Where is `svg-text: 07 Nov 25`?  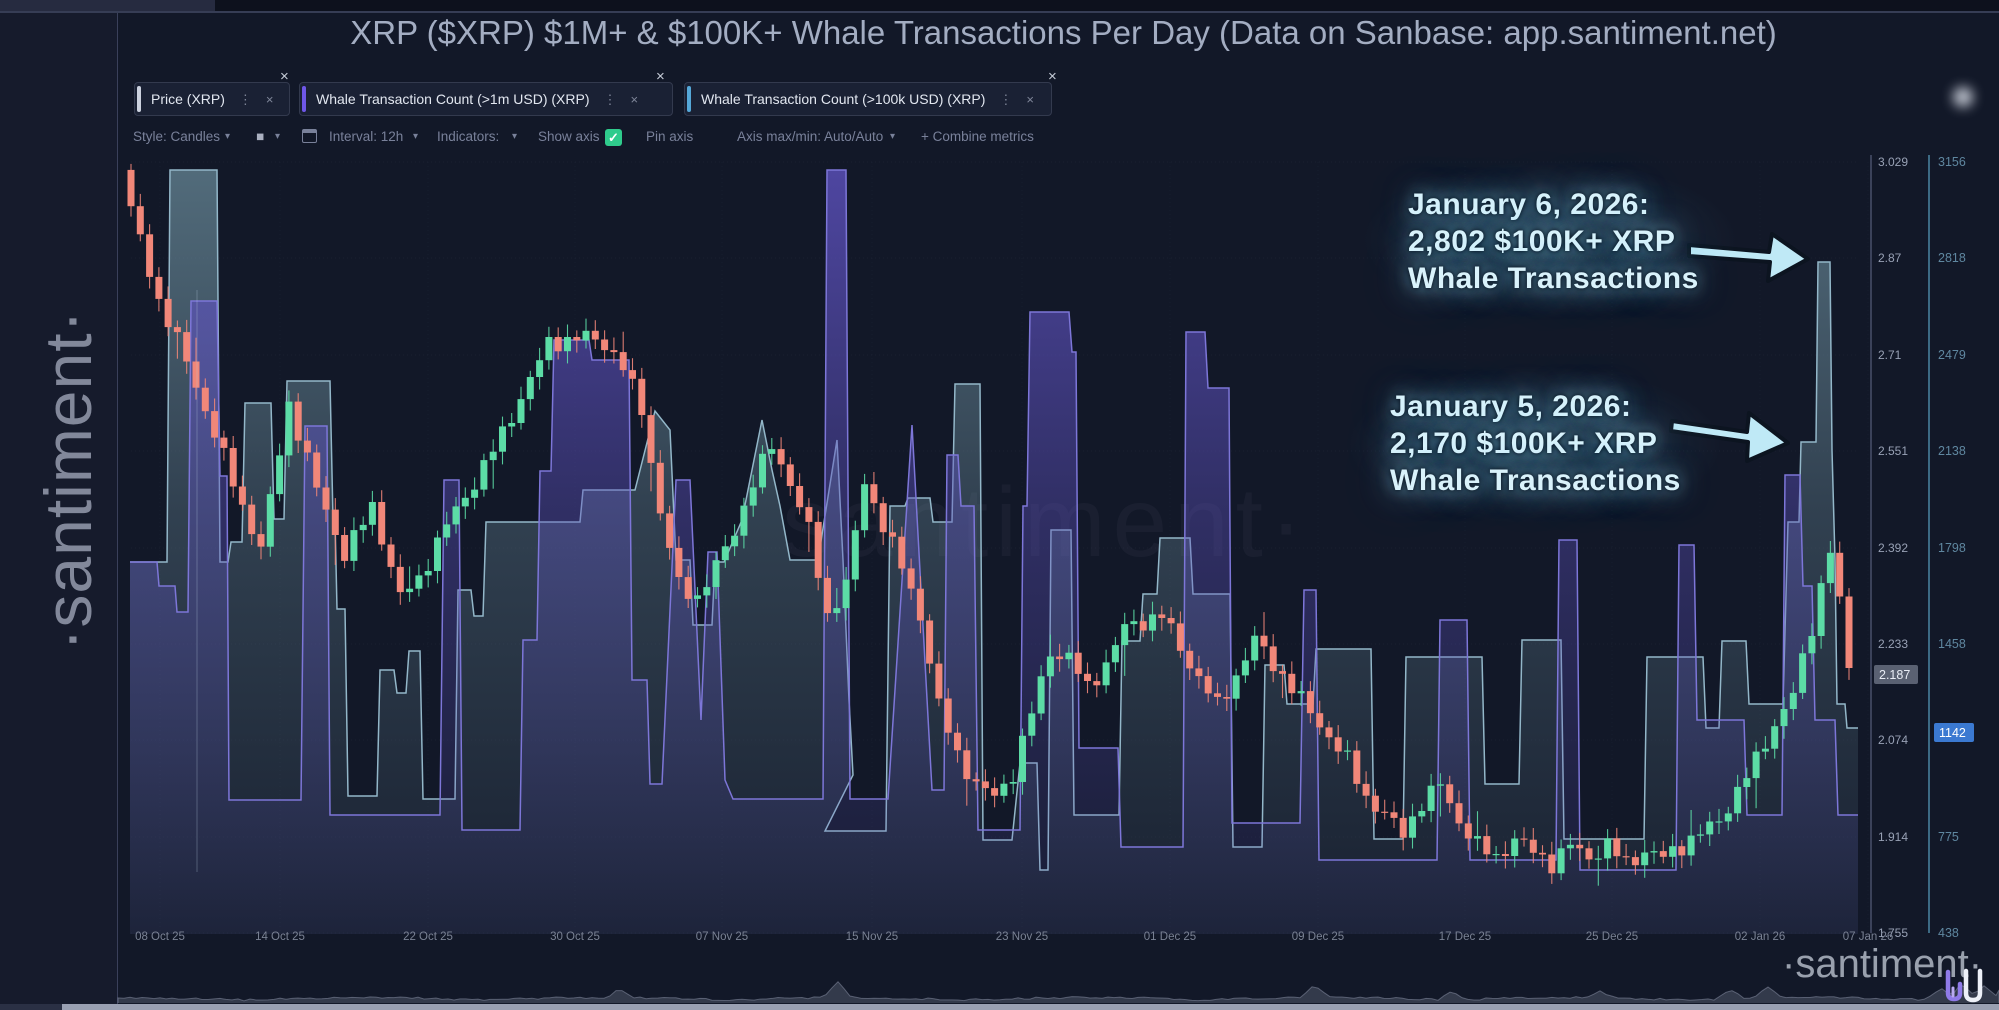
svg-text: 07 Nov 25 is located at coordinates (722, 937).